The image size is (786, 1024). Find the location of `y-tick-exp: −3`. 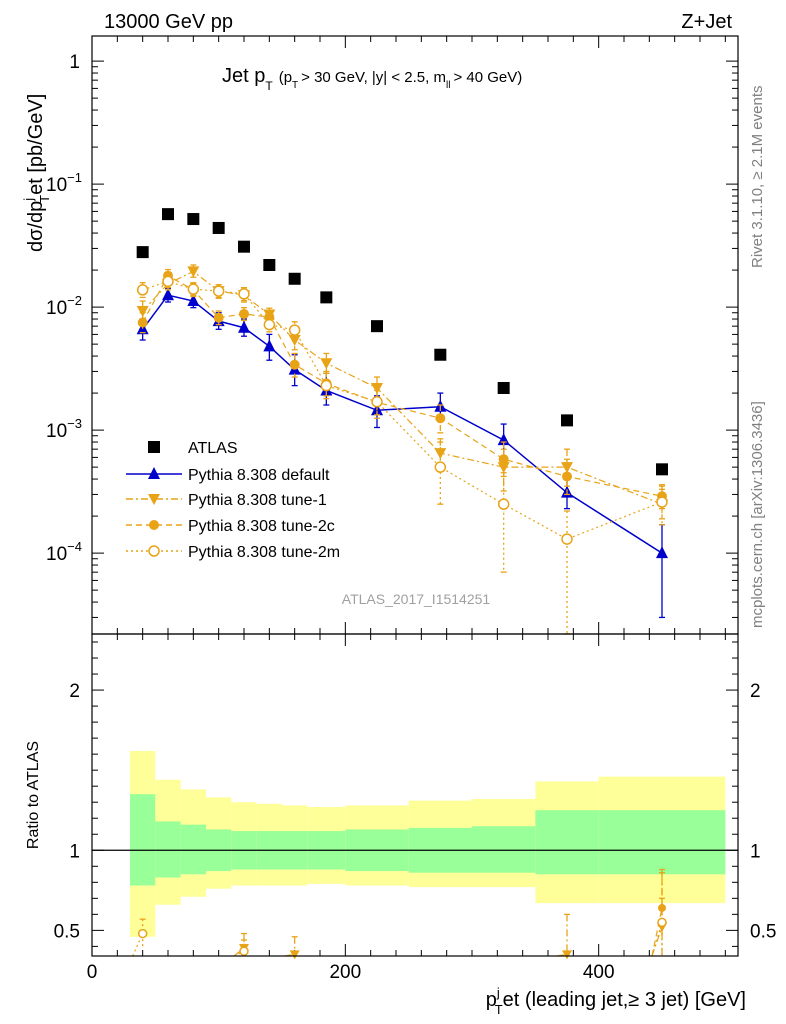

y-tick-exp: −3 is located at coordinates (74, 423).